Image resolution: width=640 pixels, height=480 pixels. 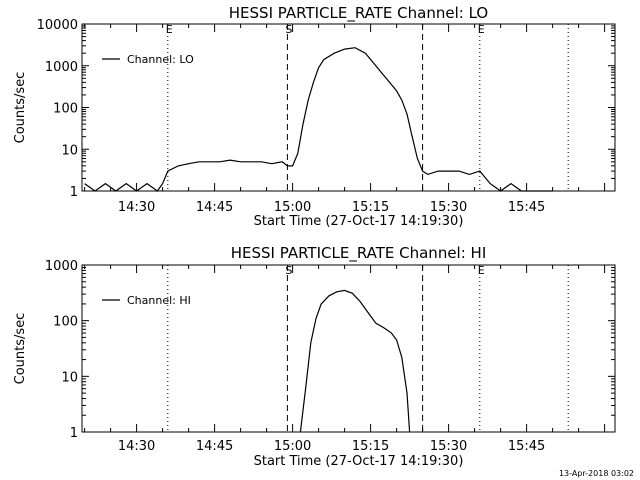 What do you see at coordinates (370, 207) in the screenshot?
I see `panel-1-xtick-label: 15:15` at bounding box center [370, 207].